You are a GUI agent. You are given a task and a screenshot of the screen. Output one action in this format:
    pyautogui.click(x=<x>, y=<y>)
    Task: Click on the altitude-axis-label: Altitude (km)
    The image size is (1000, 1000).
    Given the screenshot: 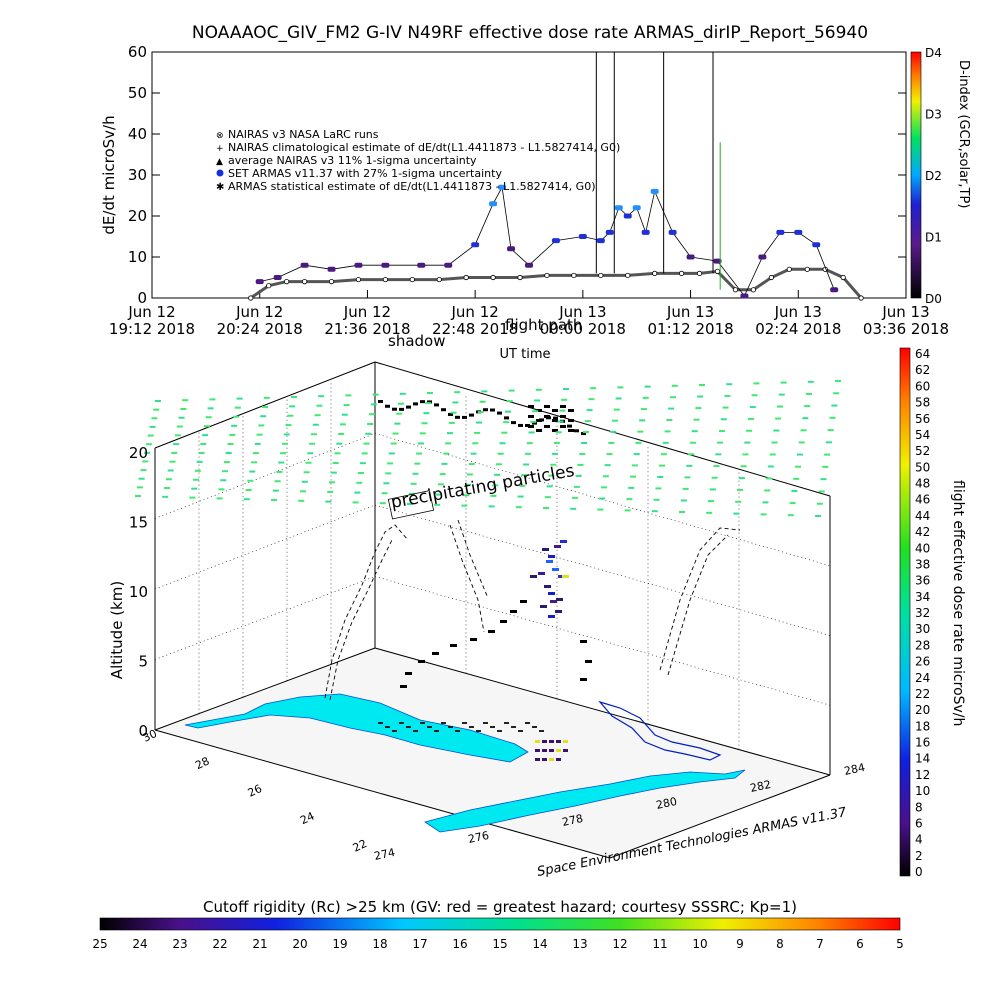 What is the action you would take?
    pyautogui.click(x=117, y=630)
    